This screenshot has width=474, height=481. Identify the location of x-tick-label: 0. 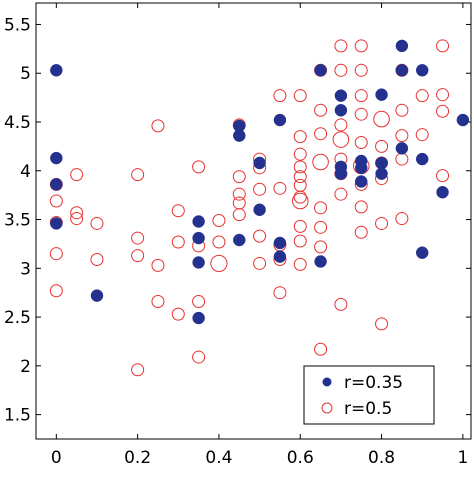
(56, 458).